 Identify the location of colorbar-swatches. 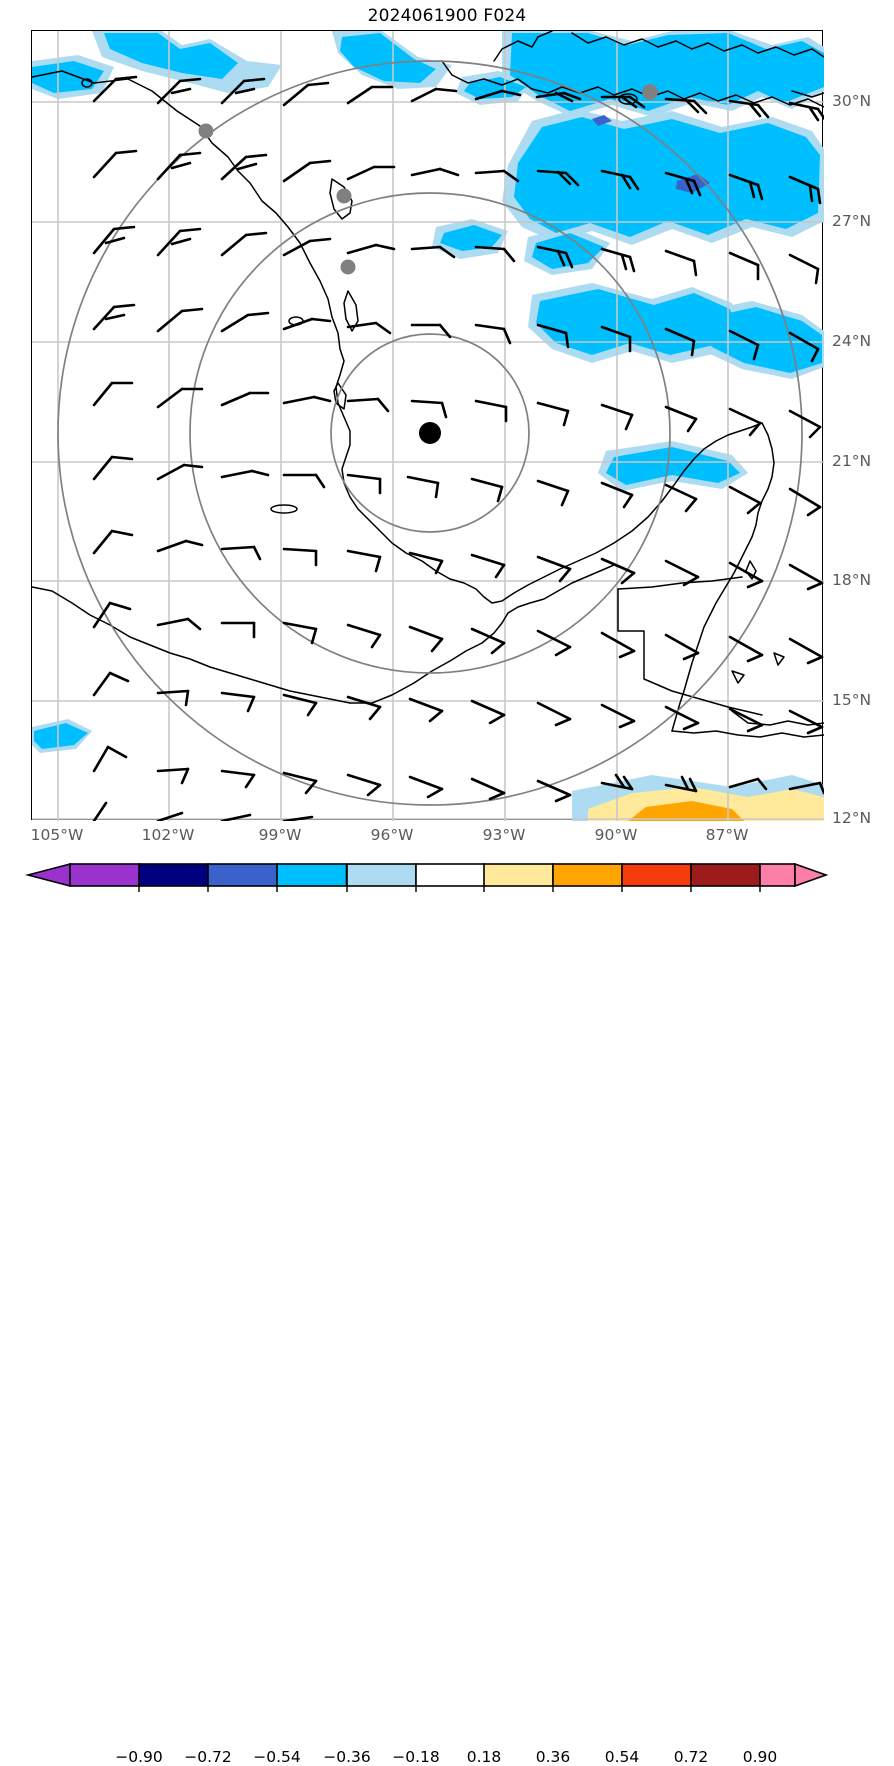
(447, 878).